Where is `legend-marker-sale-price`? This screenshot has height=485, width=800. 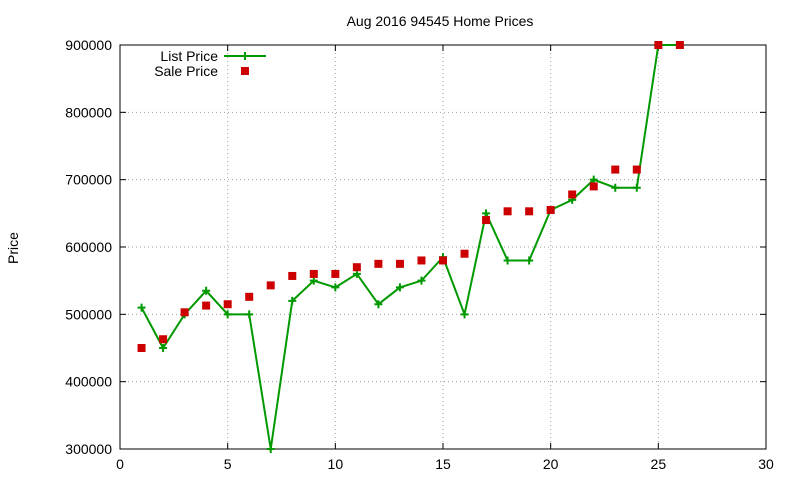
legend-marker-sale-price is located at coordinates (245, 71).